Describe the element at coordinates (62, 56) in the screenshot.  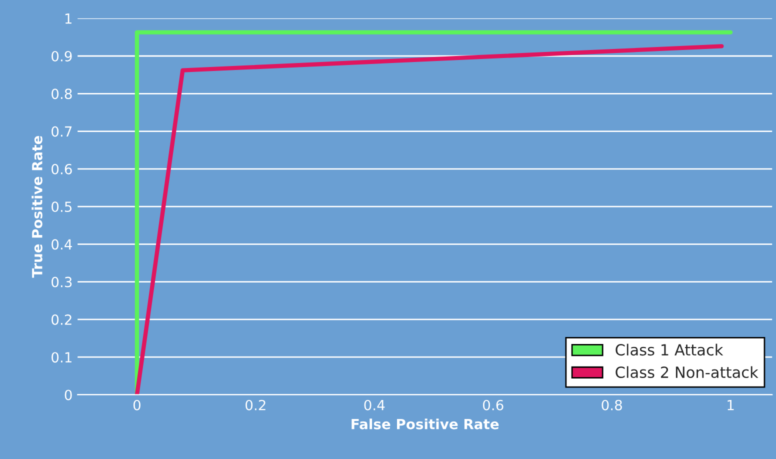
I see `y-tick-label: 0.9` at that location.